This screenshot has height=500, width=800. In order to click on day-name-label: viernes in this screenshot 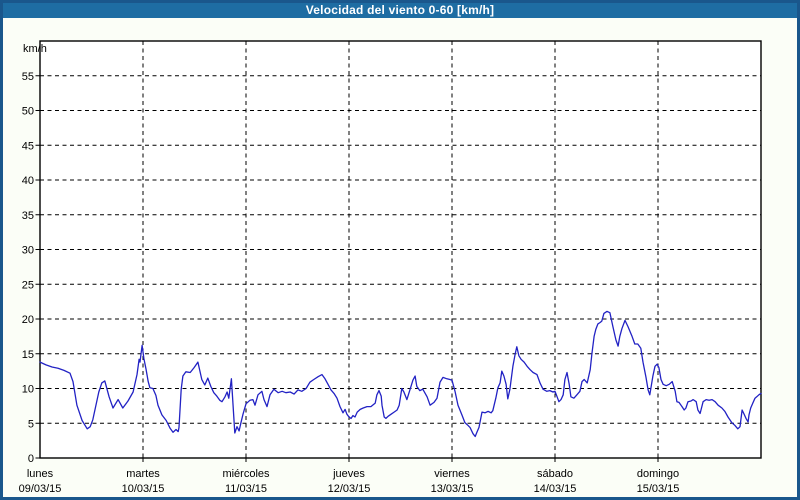, I will do `click(452, 474)`.